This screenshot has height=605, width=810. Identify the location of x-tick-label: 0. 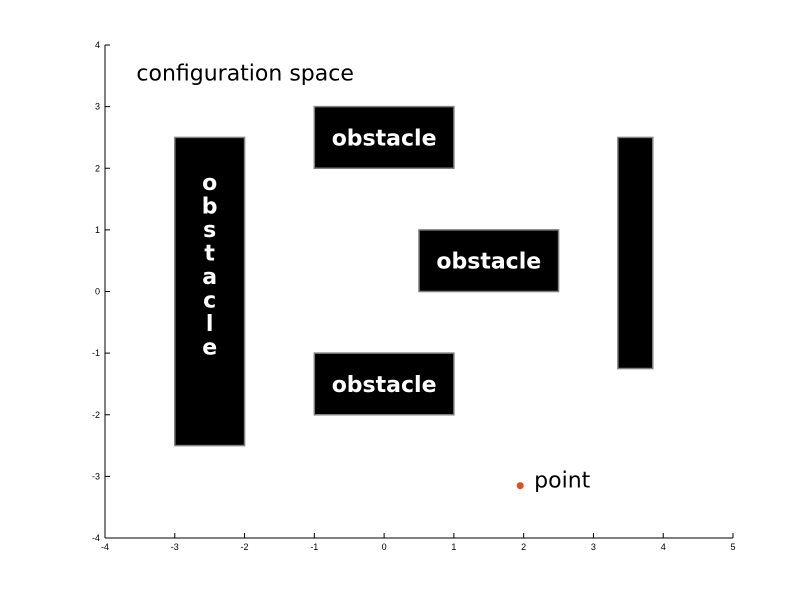
(384, 547).